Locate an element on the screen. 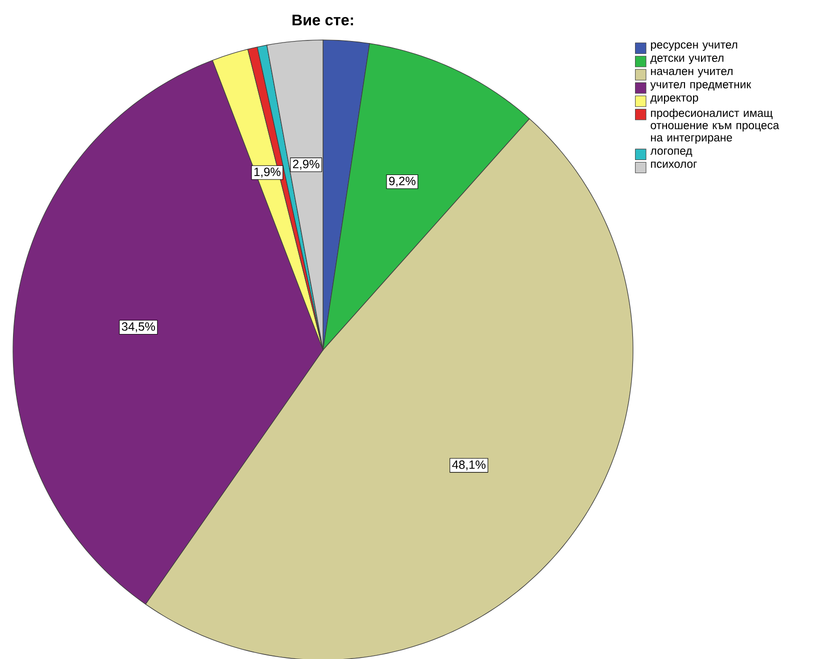  legend-label: детски учител is located at coordinates (687, 60).